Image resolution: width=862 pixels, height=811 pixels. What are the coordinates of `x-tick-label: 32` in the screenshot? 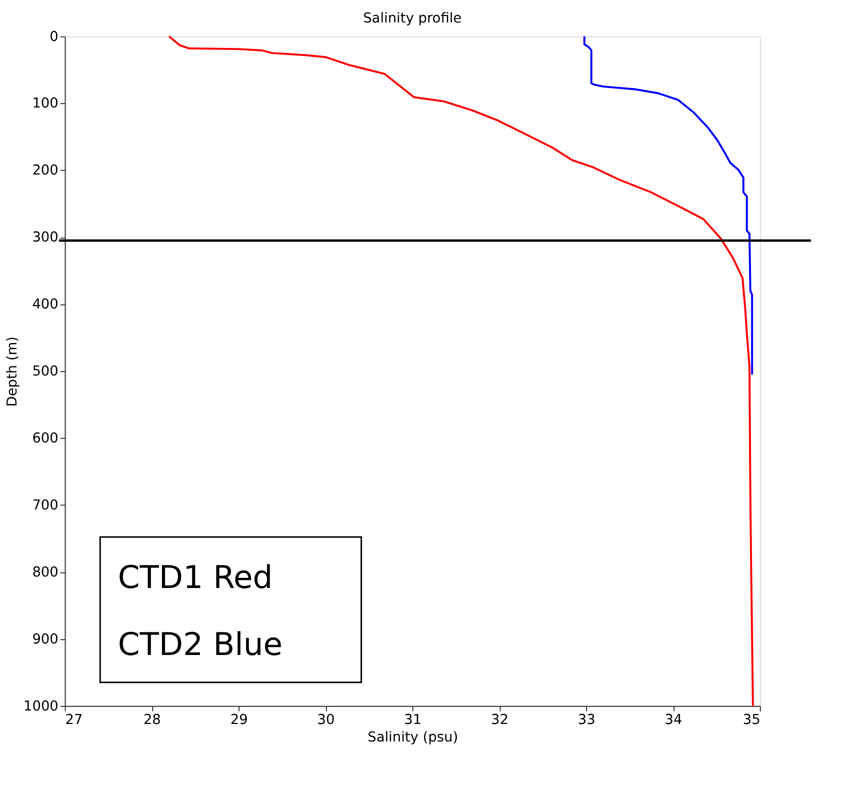 It's located at (499, 720).